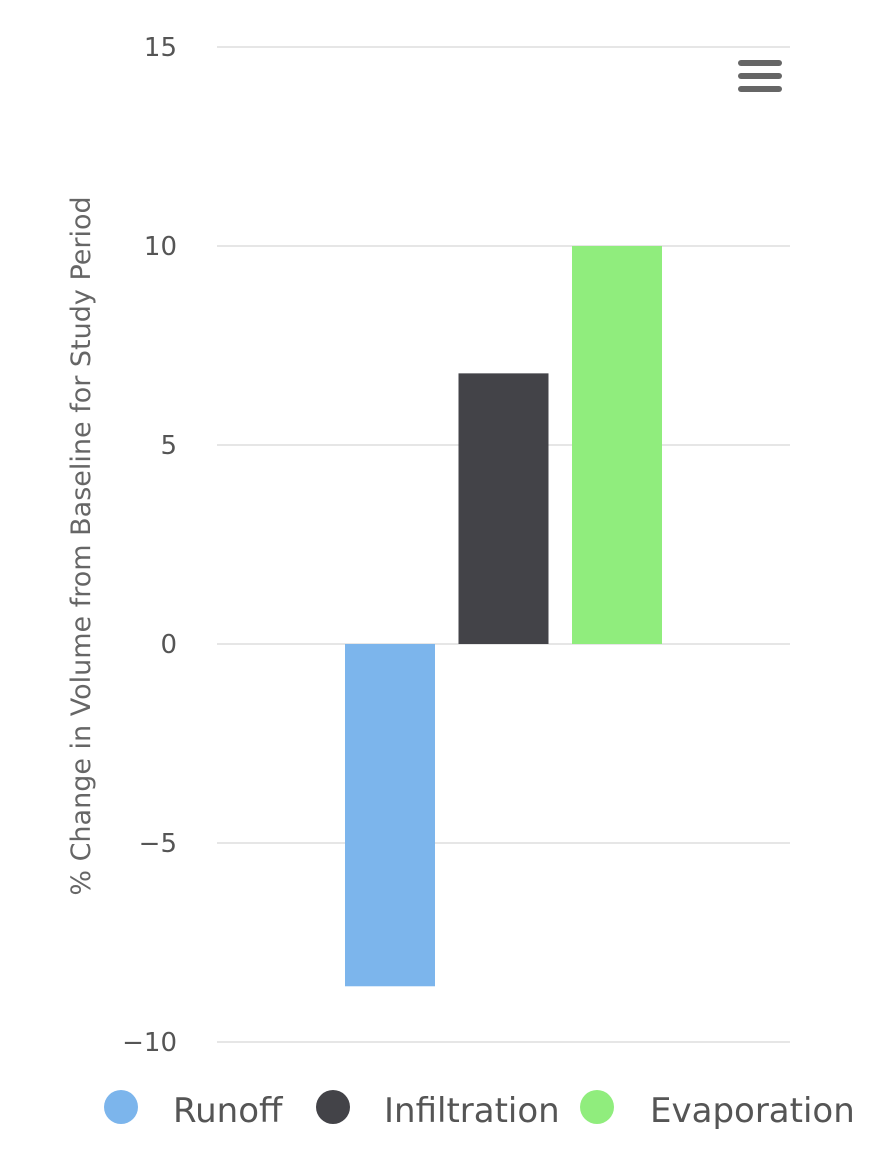 This screenshot has width=892, height=1161. I want to click on y-tick-label: −5, so click(158, 844).